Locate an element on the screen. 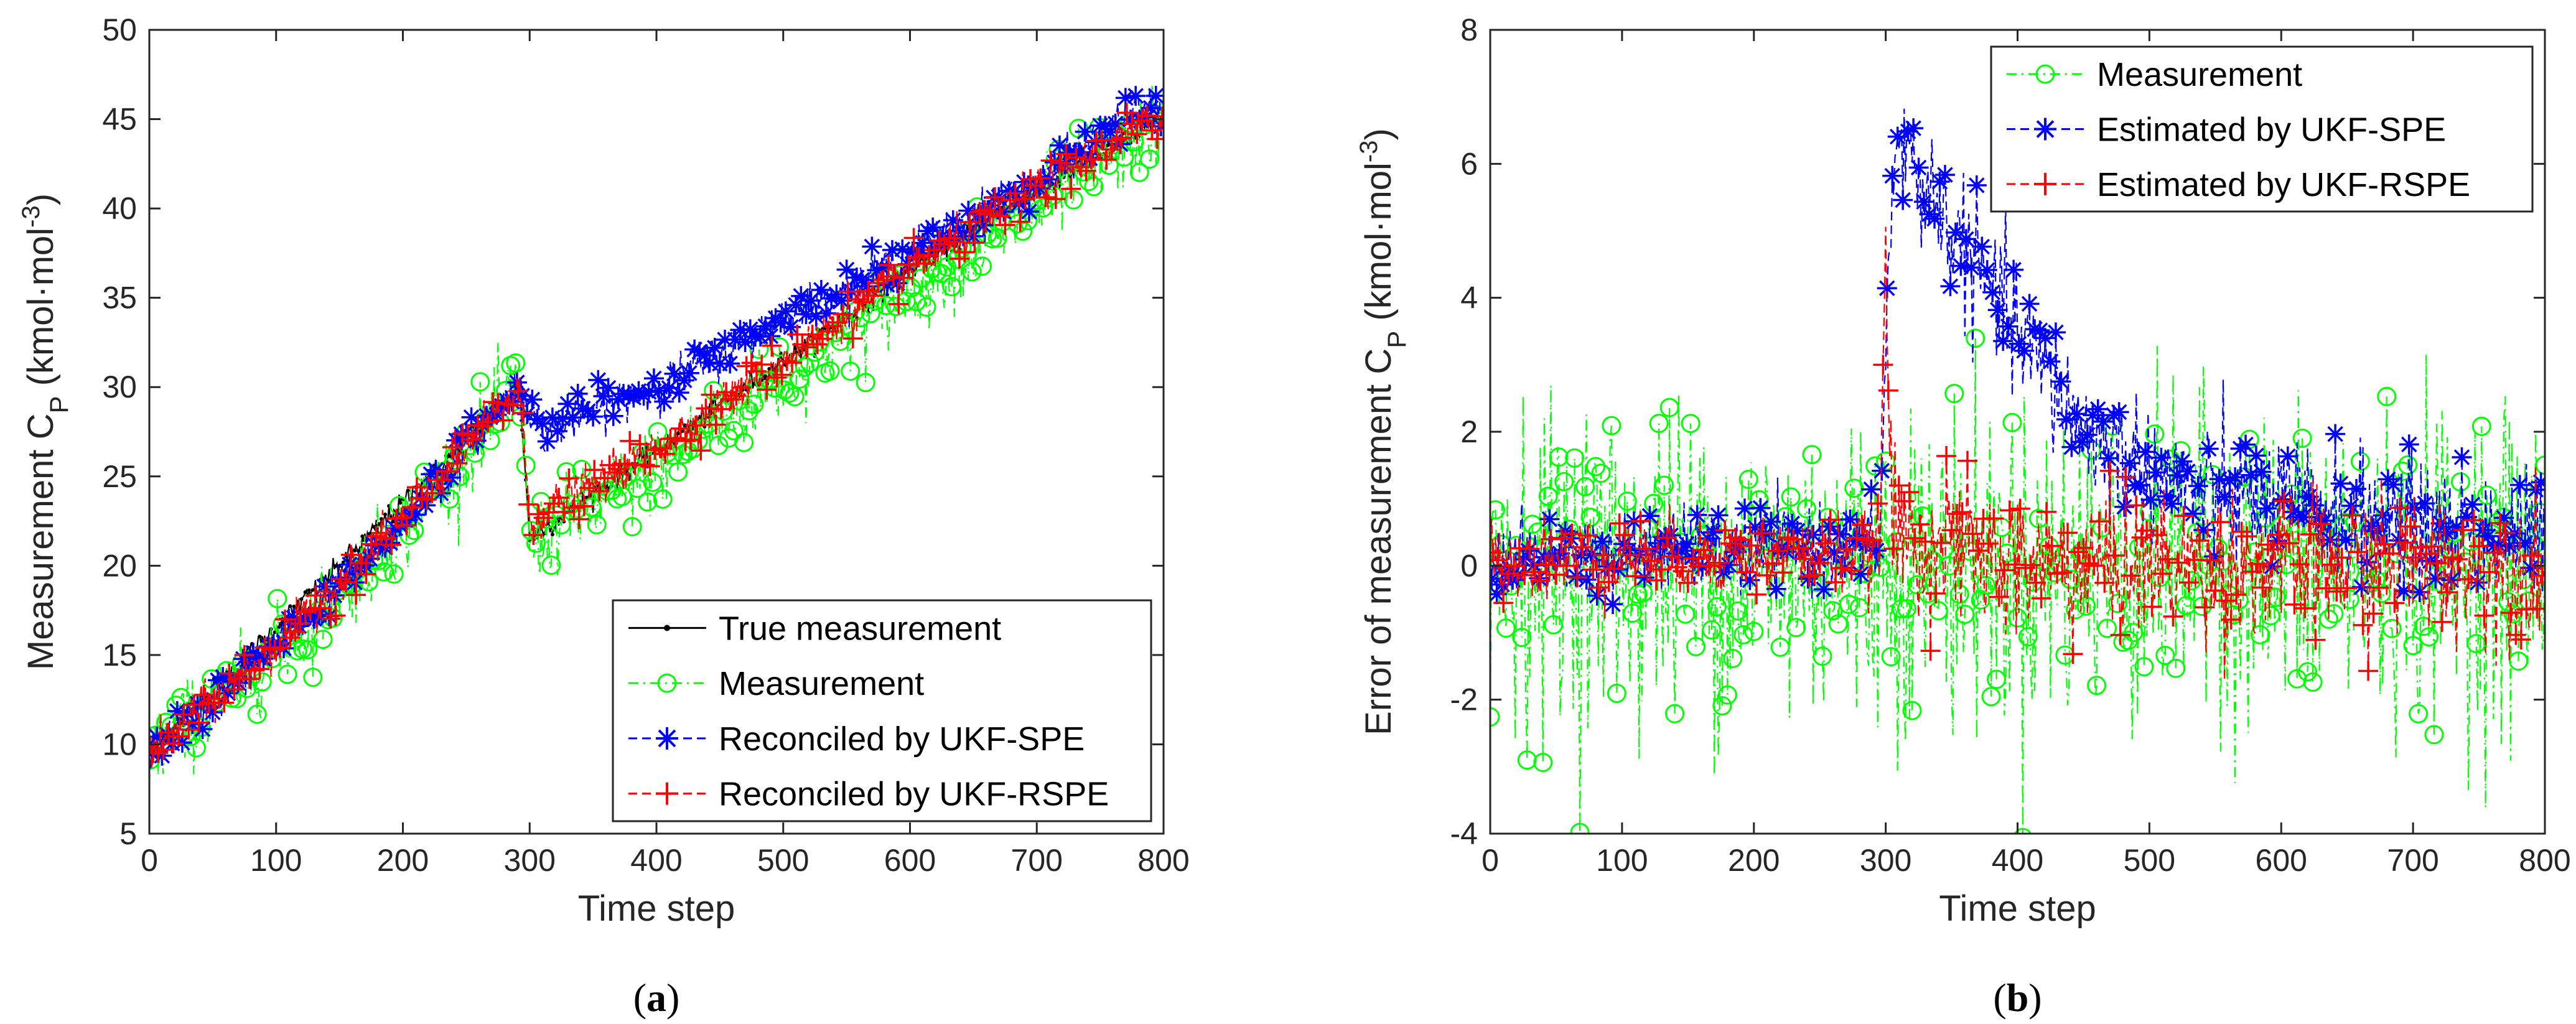 Image resolution: width=2576 pixels, height=1024 pixels. legend-marker is located at coordinates (2045, 183).